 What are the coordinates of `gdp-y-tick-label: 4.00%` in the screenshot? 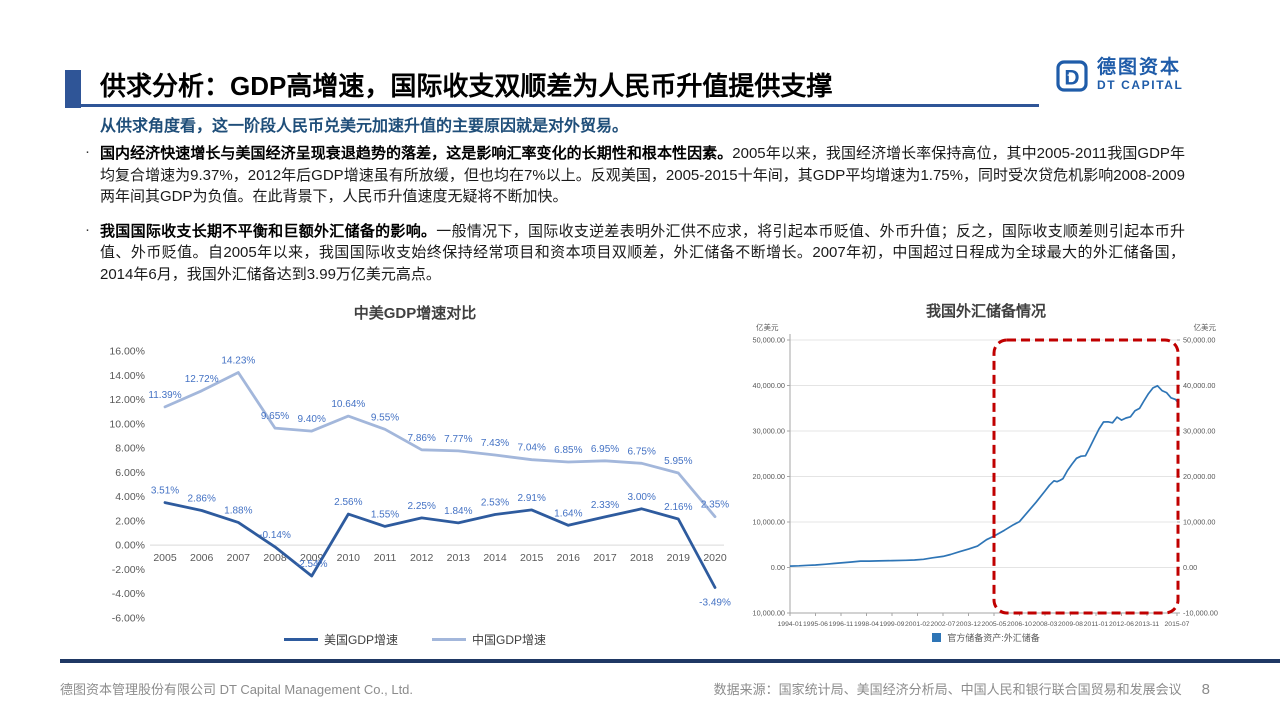 It's located at (130, 497).